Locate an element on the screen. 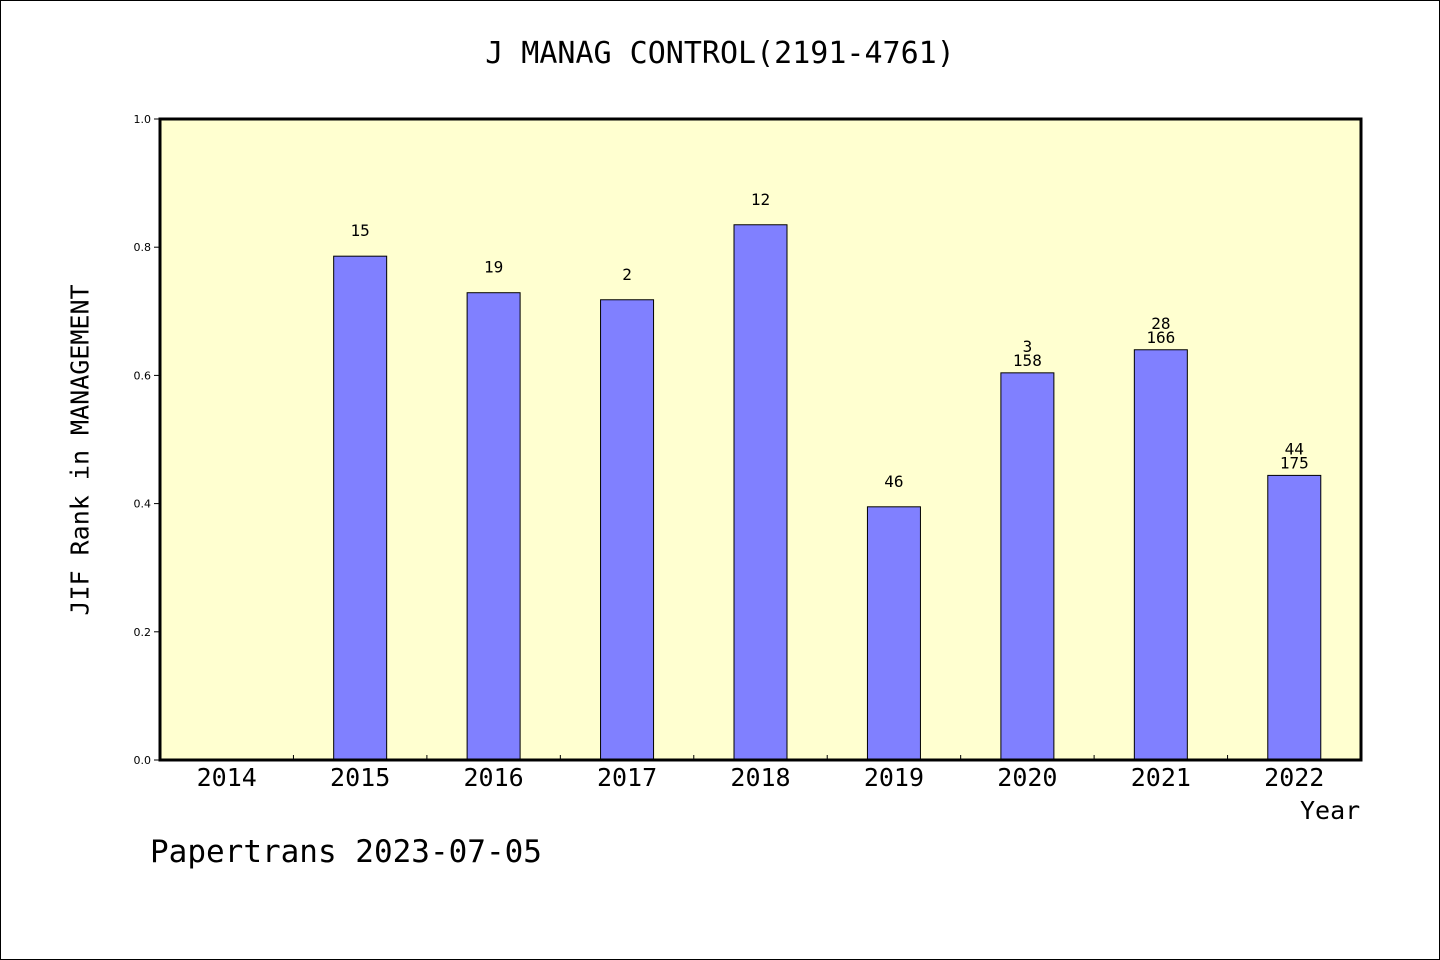 The image size is (1440, 960). bar-2017 is located at coordinates (627, 530).